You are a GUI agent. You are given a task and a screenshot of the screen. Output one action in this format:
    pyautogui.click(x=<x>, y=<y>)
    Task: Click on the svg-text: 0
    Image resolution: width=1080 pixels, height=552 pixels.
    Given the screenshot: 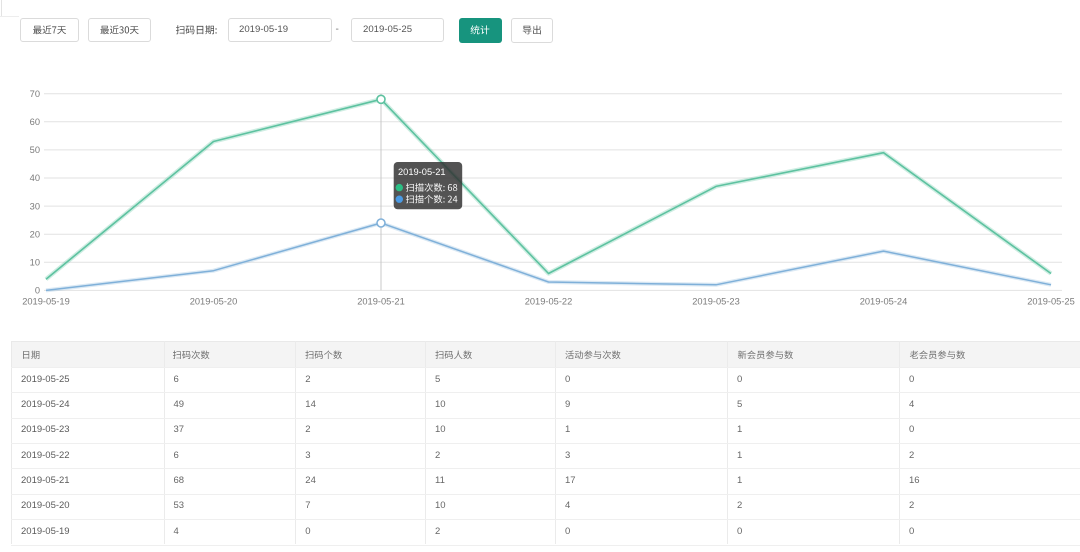 What is the action you would take?
    pyautogui.click(x=37, y=291)
    